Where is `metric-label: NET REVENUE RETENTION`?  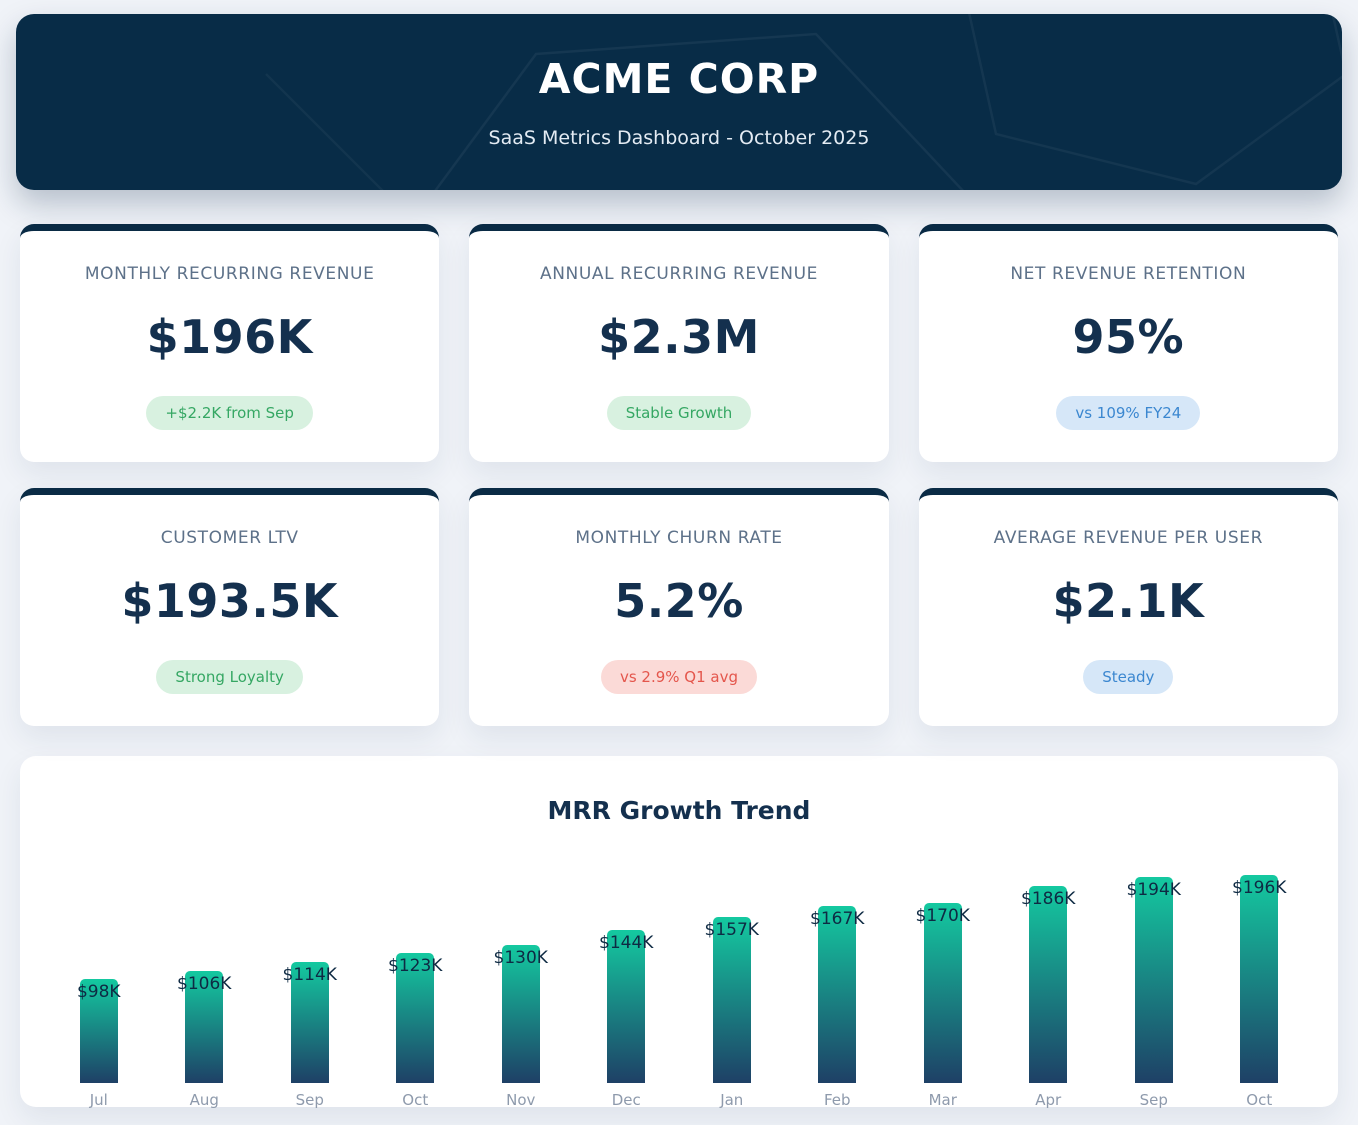 metric-label: NET REVENUE RETENTION is located at coordinates (1128, 273).